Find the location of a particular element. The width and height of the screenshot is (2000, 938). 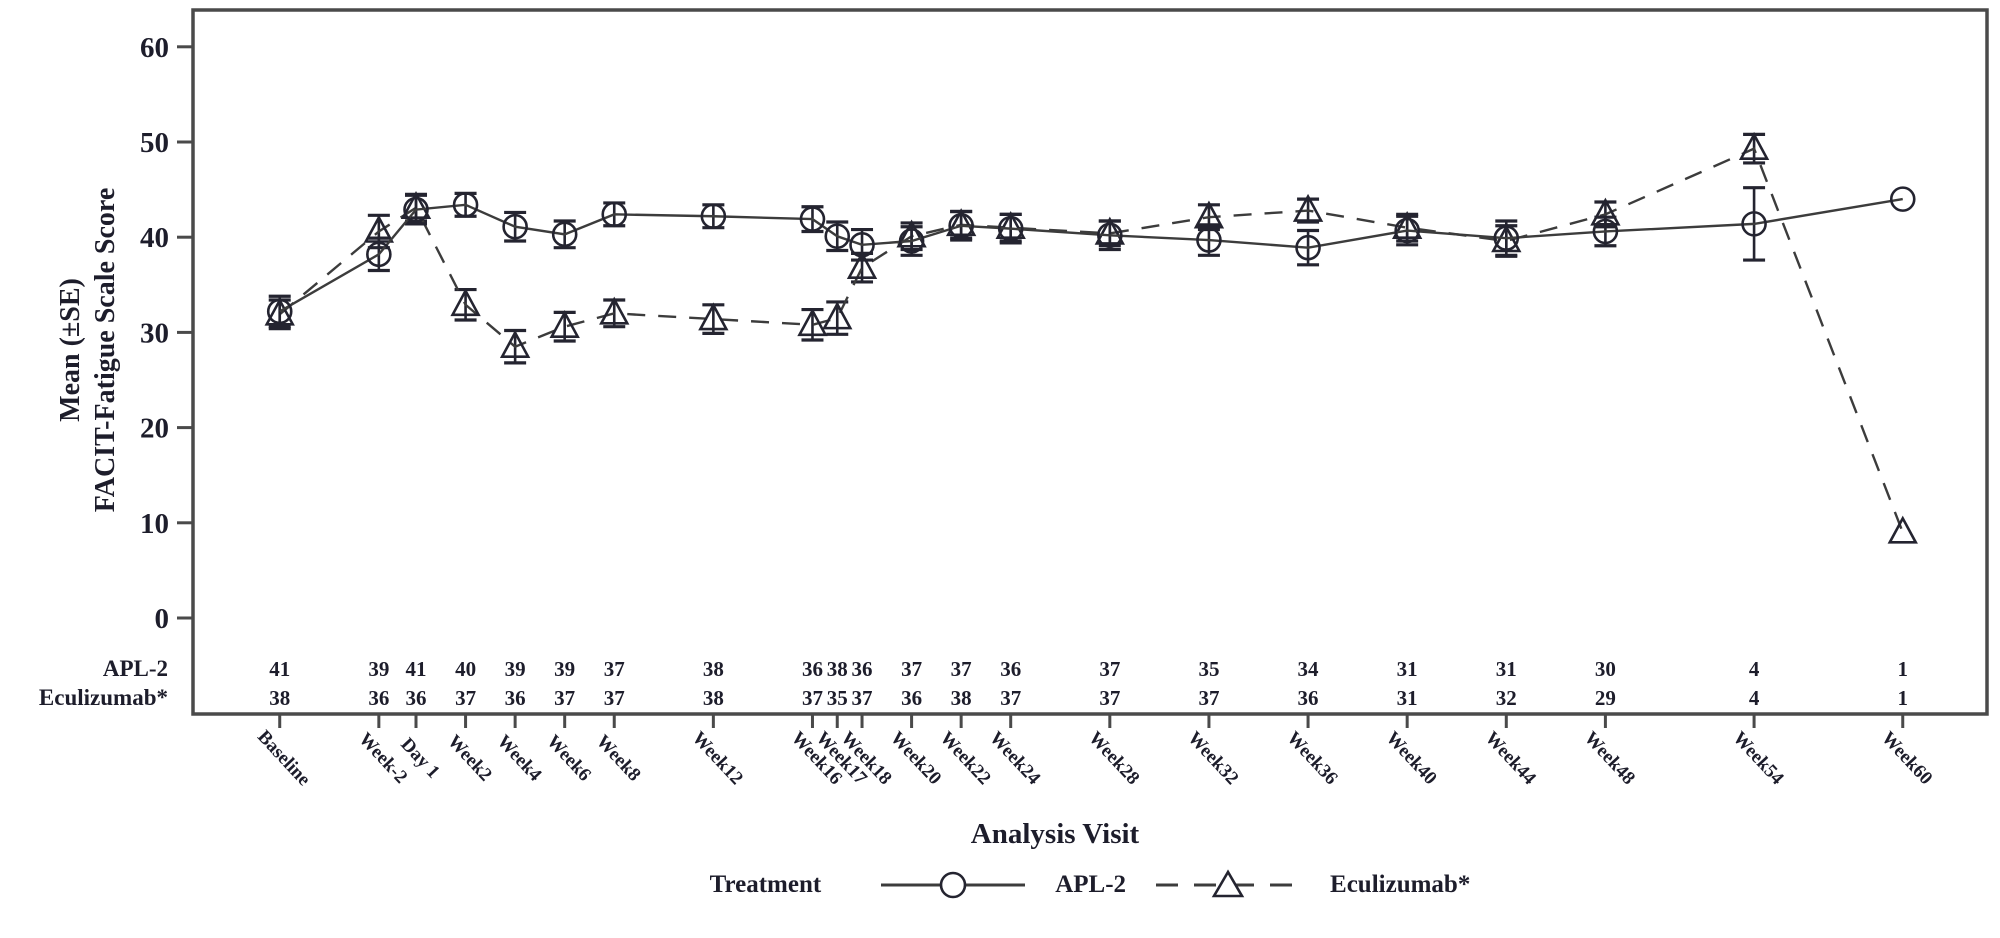

x-tick-label: Week12 is located at coordinates (717, 758).